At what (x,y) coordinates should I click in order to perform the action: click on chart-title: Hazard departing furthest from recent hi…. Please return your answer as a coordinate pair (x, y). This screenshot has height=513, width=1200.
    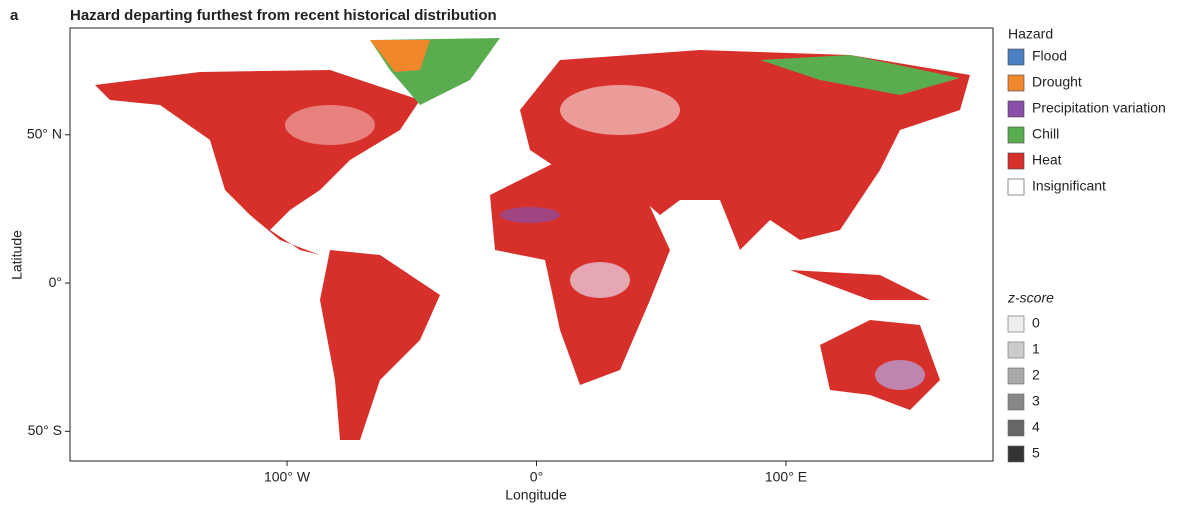
    Looking at the image, I should click on (283, 15).